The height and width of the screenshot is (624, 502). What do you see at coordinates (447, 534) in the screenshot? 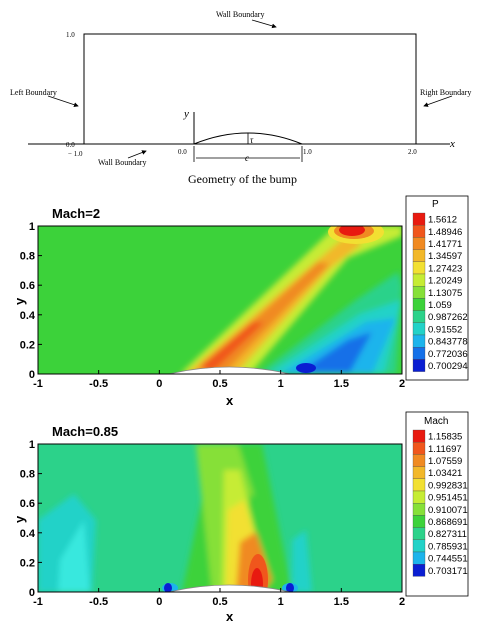
I see `plot2-legend-value: 0.827311` at bounding box center [447, 534].